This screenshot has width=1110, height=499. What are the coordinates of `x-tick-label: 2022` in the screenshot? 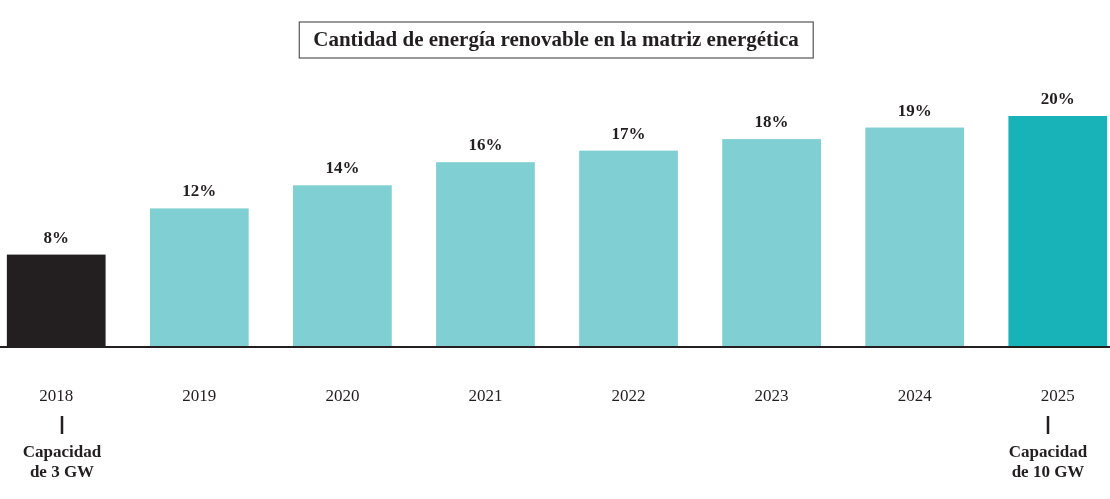 It's located at (628, 395).